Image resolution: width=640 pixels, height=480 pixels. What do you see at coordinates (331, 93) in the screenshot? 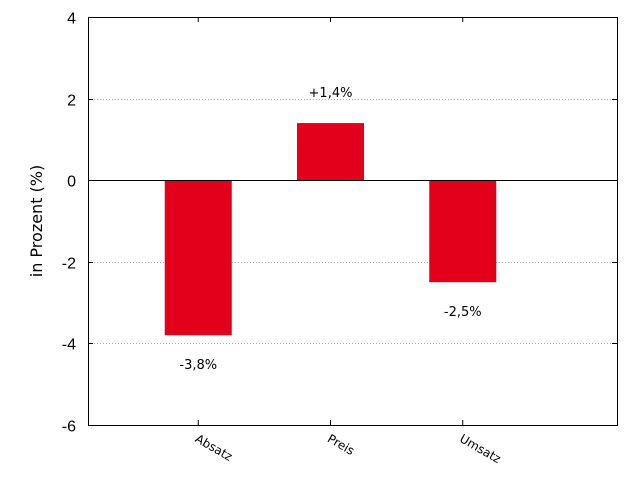
I see `data-label: +1,4%` at bounding box center [331, 93].